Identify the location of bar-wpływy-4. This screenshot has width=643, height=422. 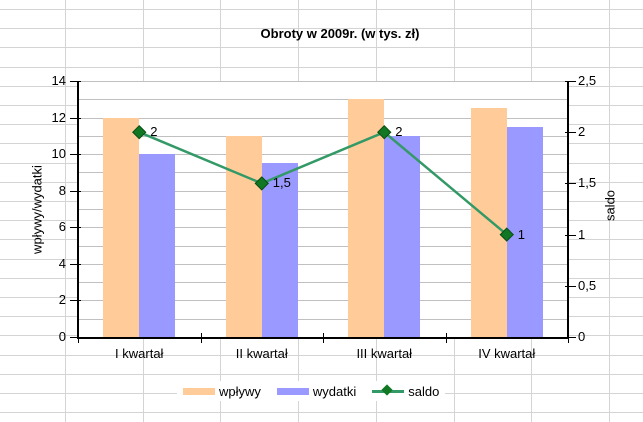
(488, 222).